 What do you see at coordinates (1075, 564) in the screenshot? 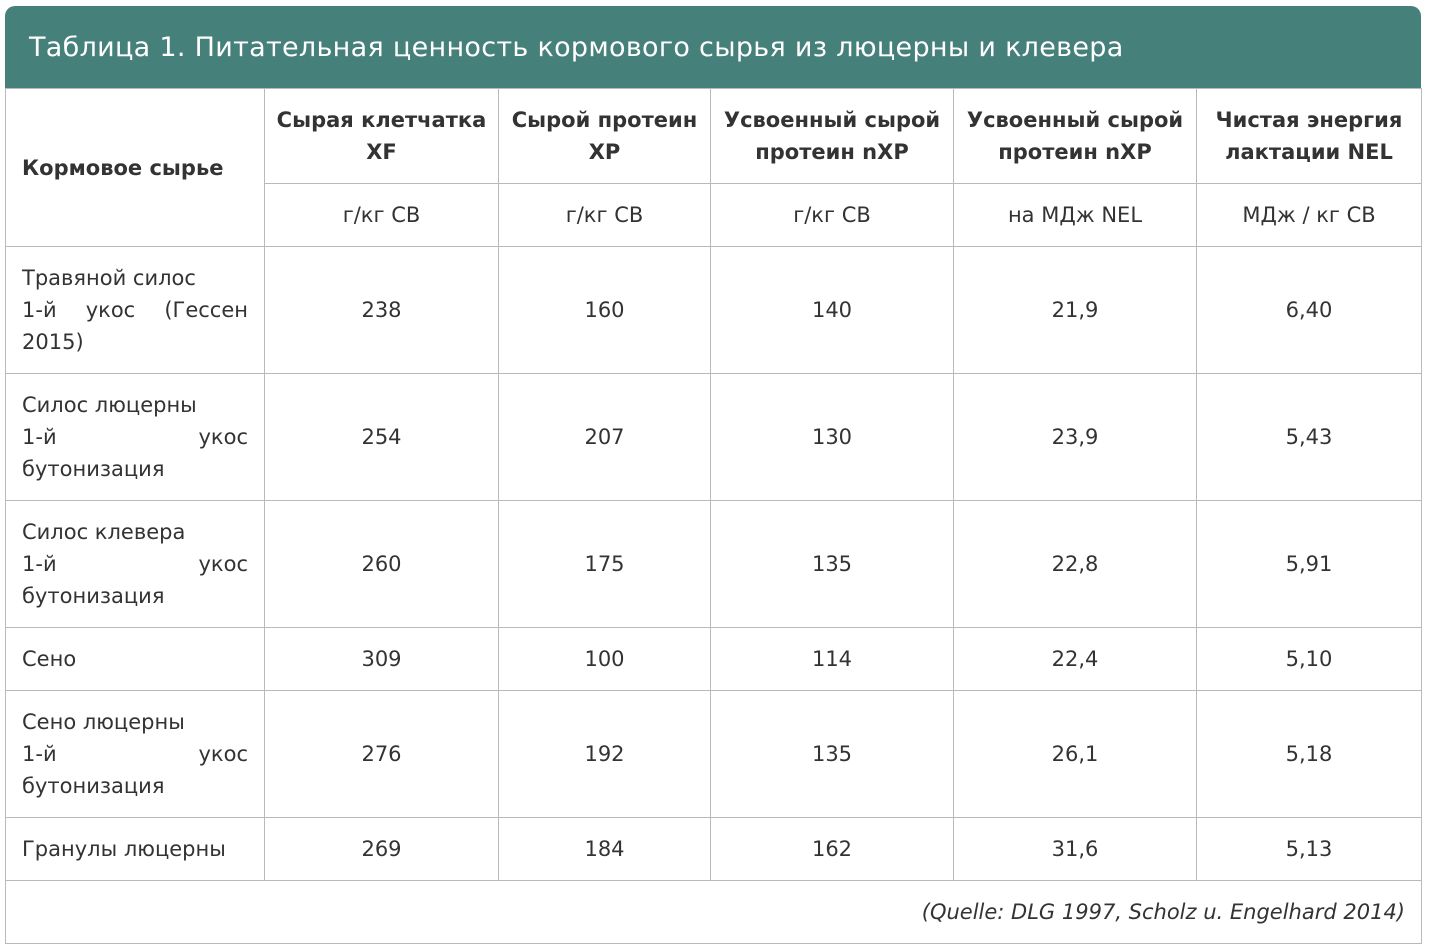
I see `row-value-nxp-per-nel: 22,8` at bounding box center [1075, 564].